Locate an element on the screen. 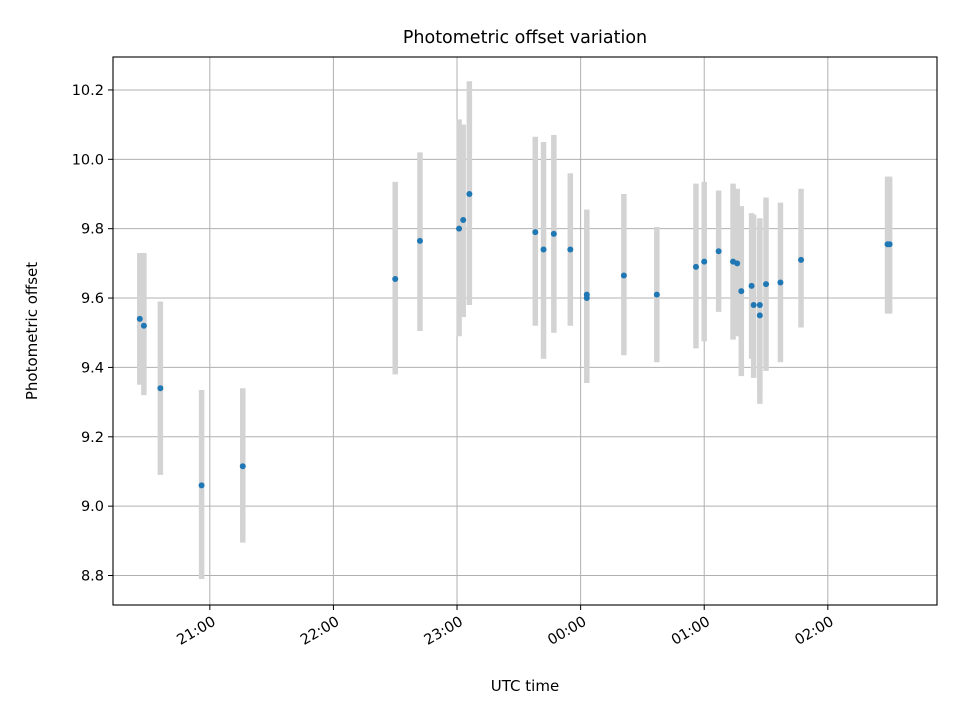  y-tick-label: 9.8 is located at coordinates (92, 230).